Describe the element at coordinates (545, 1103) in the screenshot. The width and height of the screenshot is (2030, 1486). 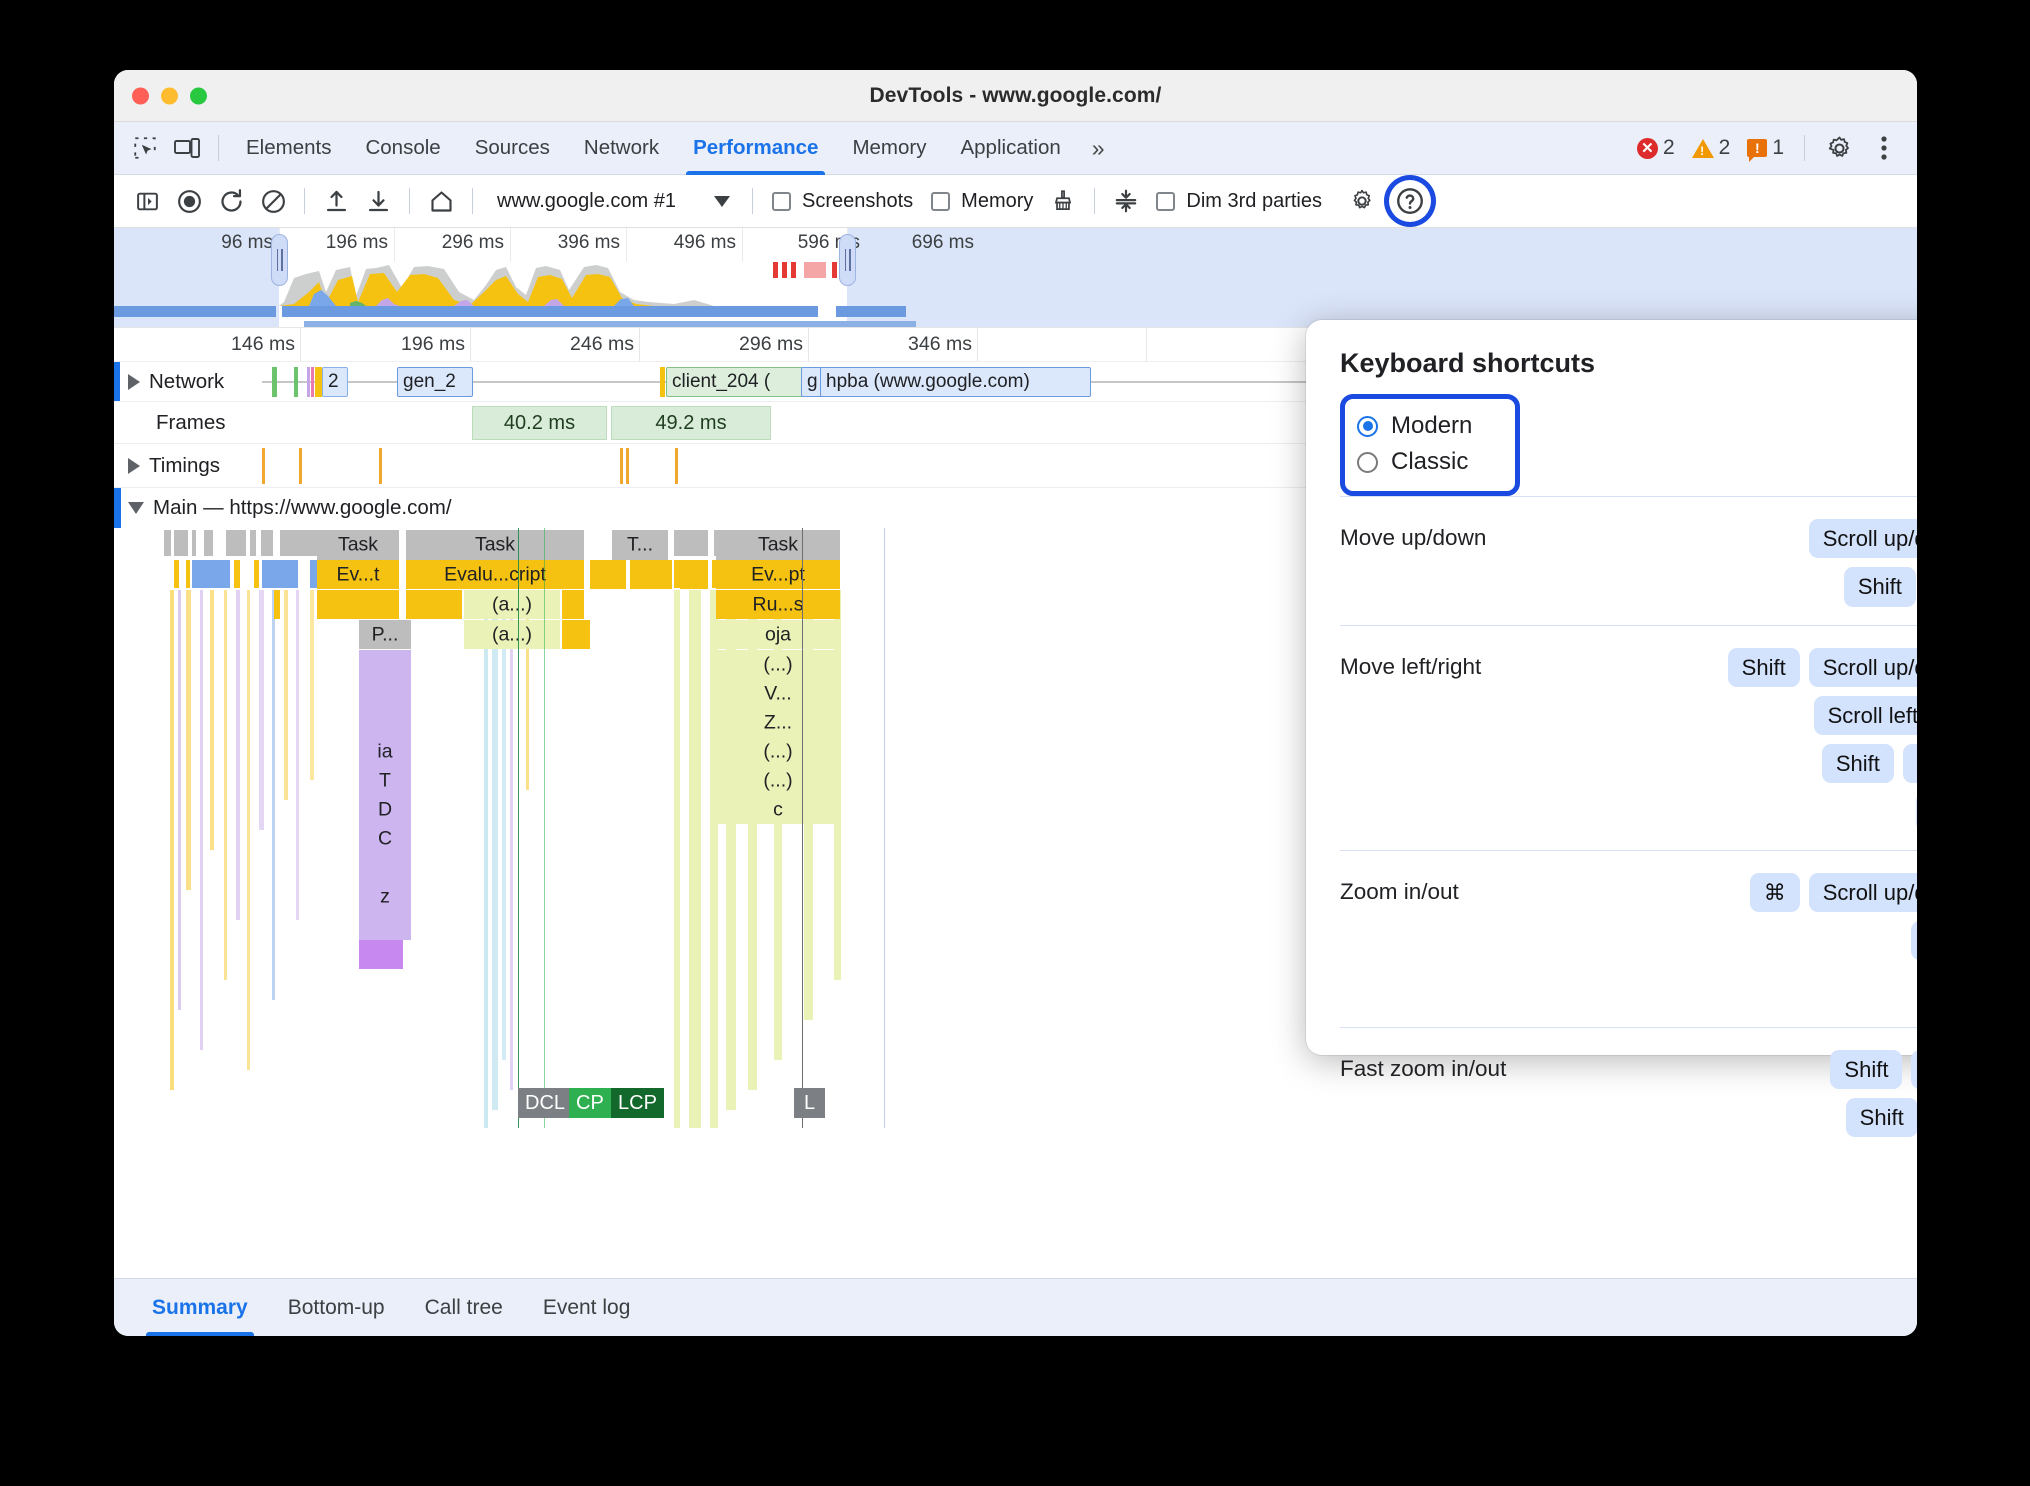
I see `dcl-marker: DCL` at that location.